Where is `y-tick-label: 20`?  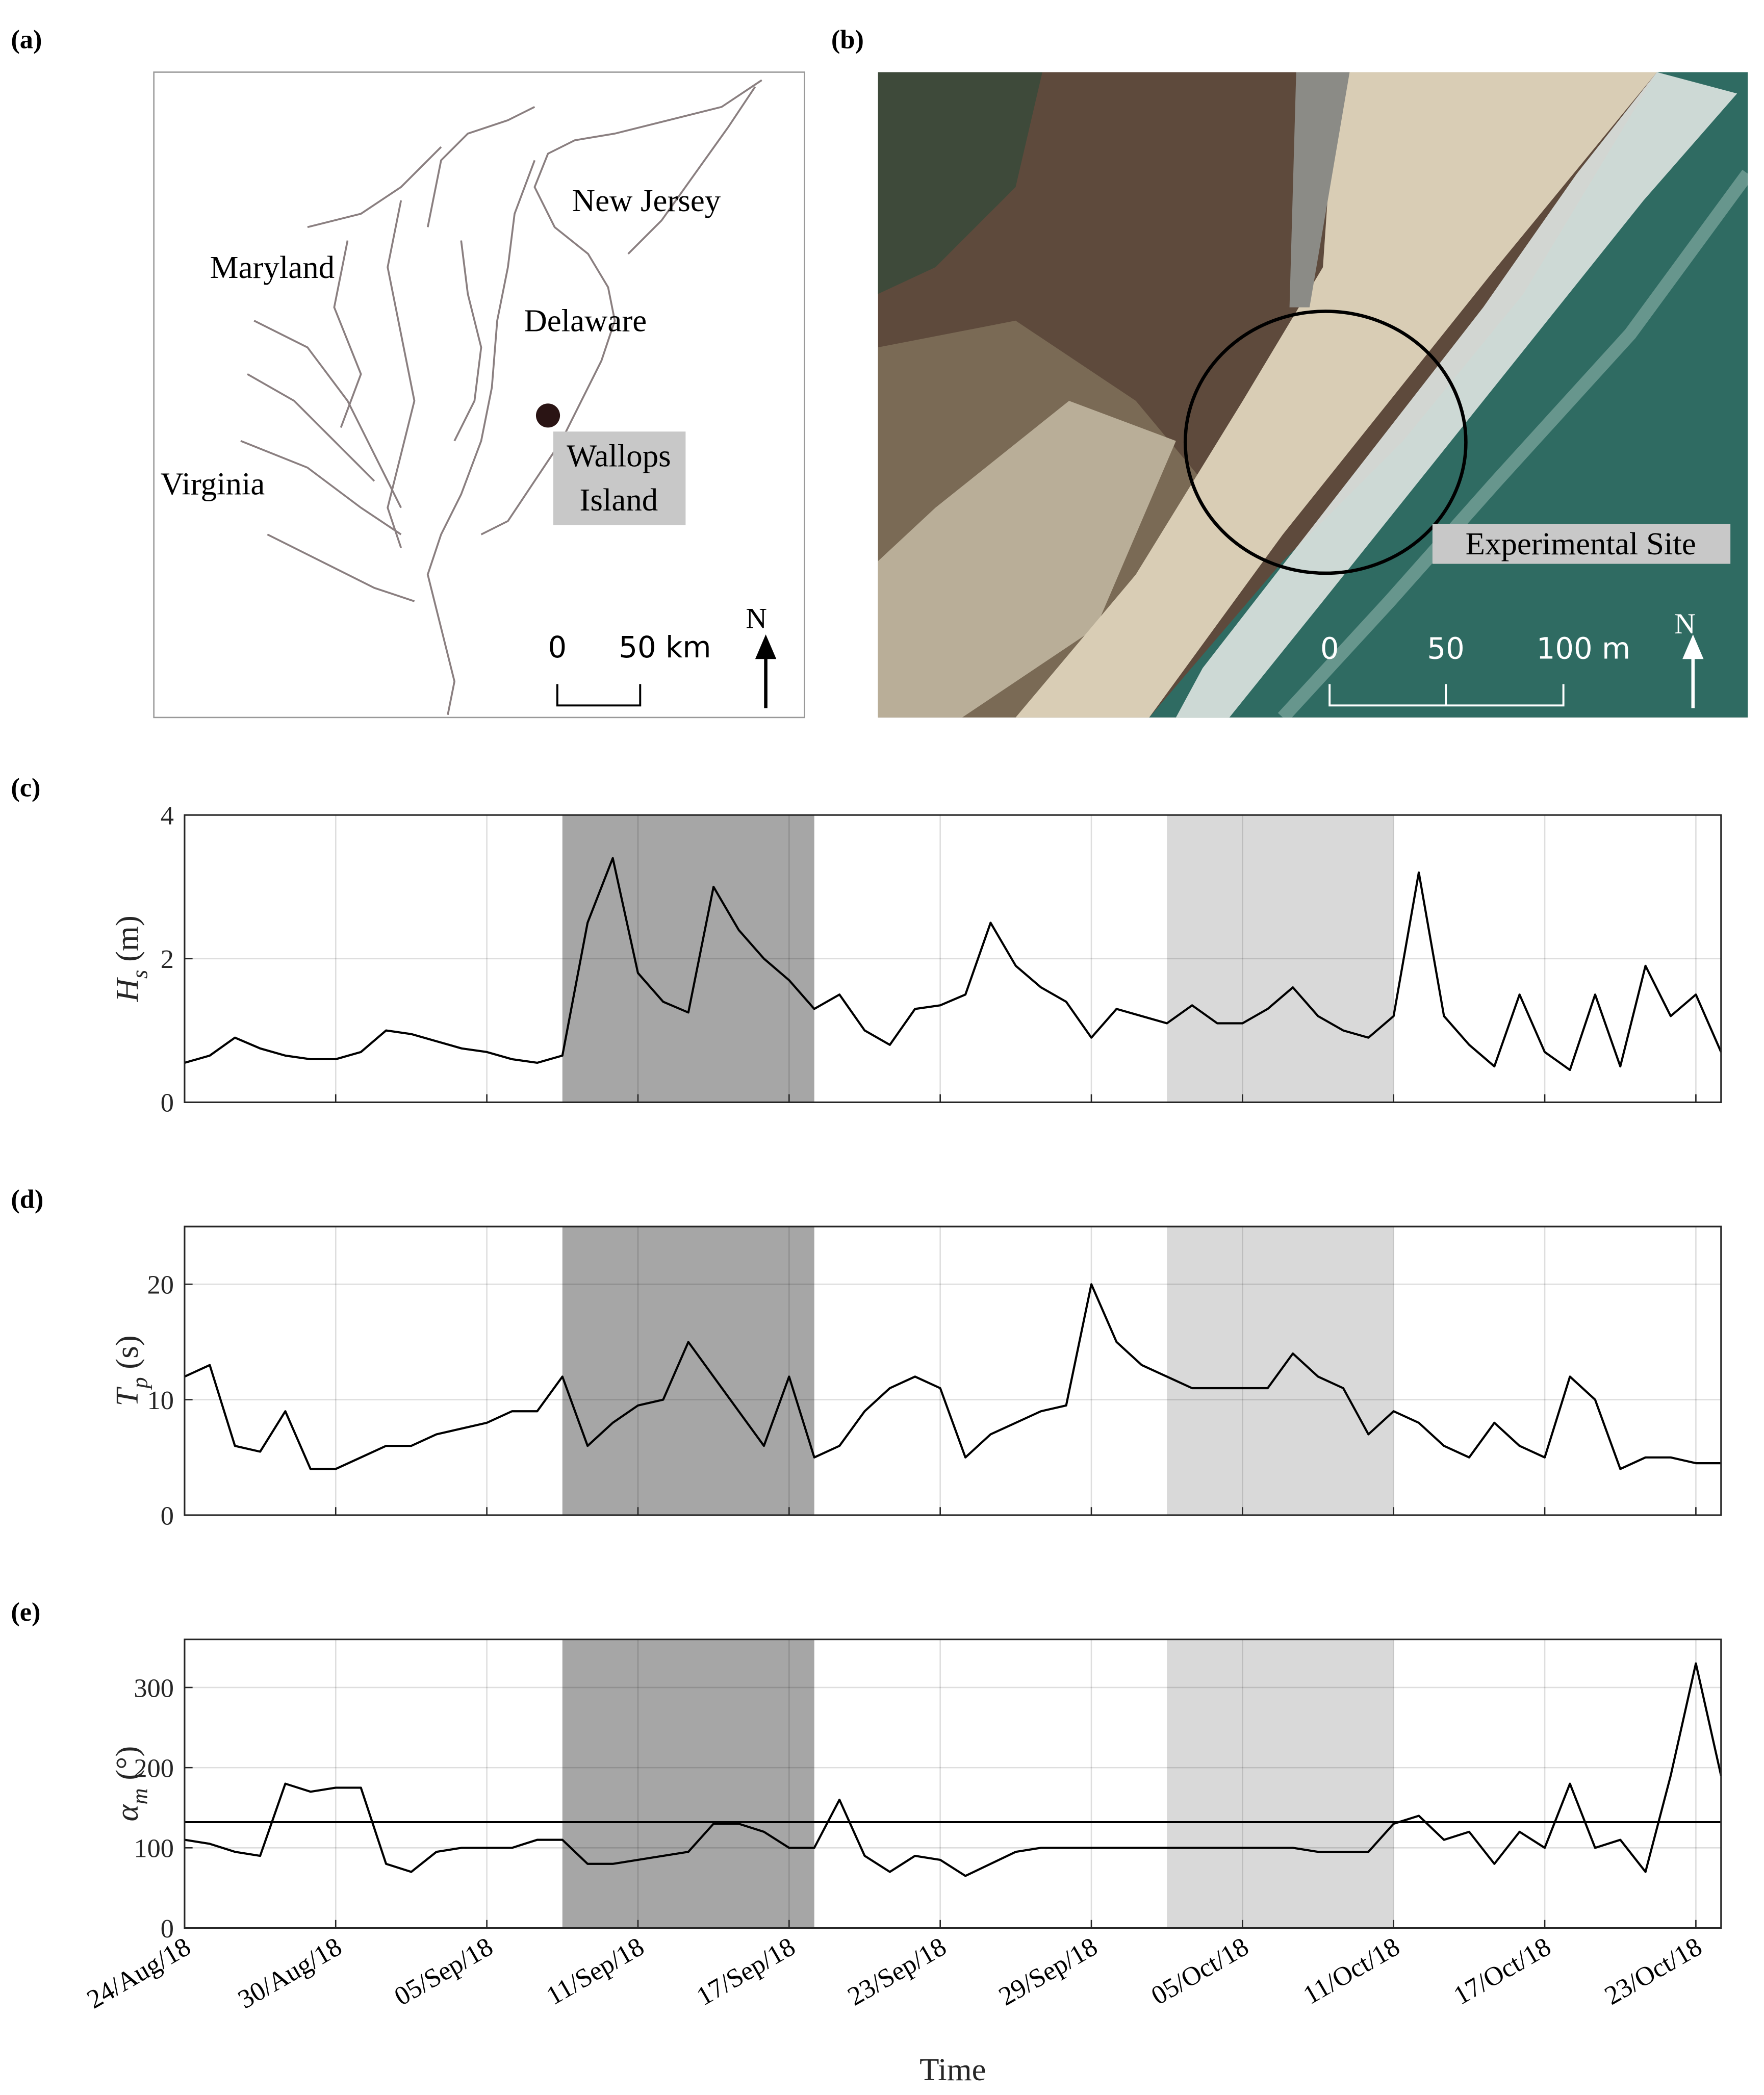 y-tick-label: 20 is located at coordinates (160, 1285).